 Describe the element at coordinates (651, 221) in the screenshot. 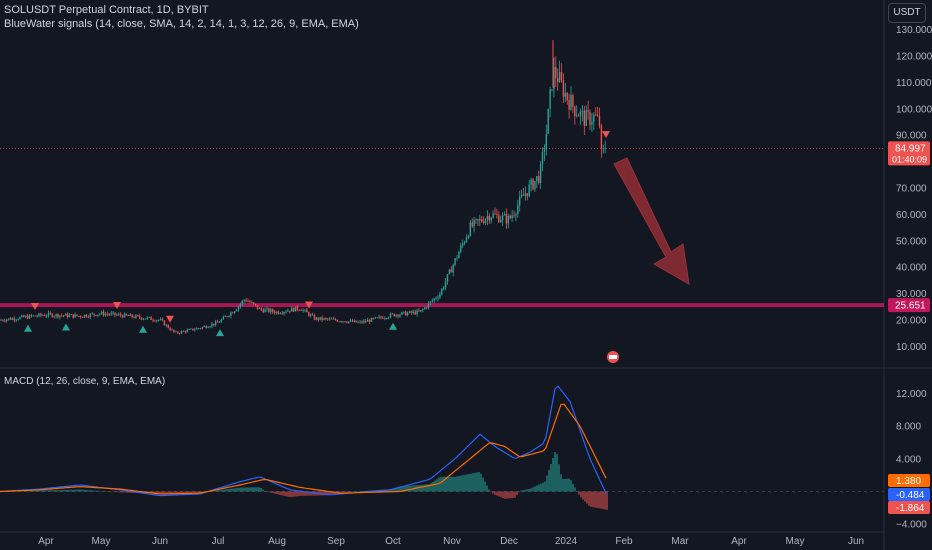

I see `projection-arrow-icon` at that location.